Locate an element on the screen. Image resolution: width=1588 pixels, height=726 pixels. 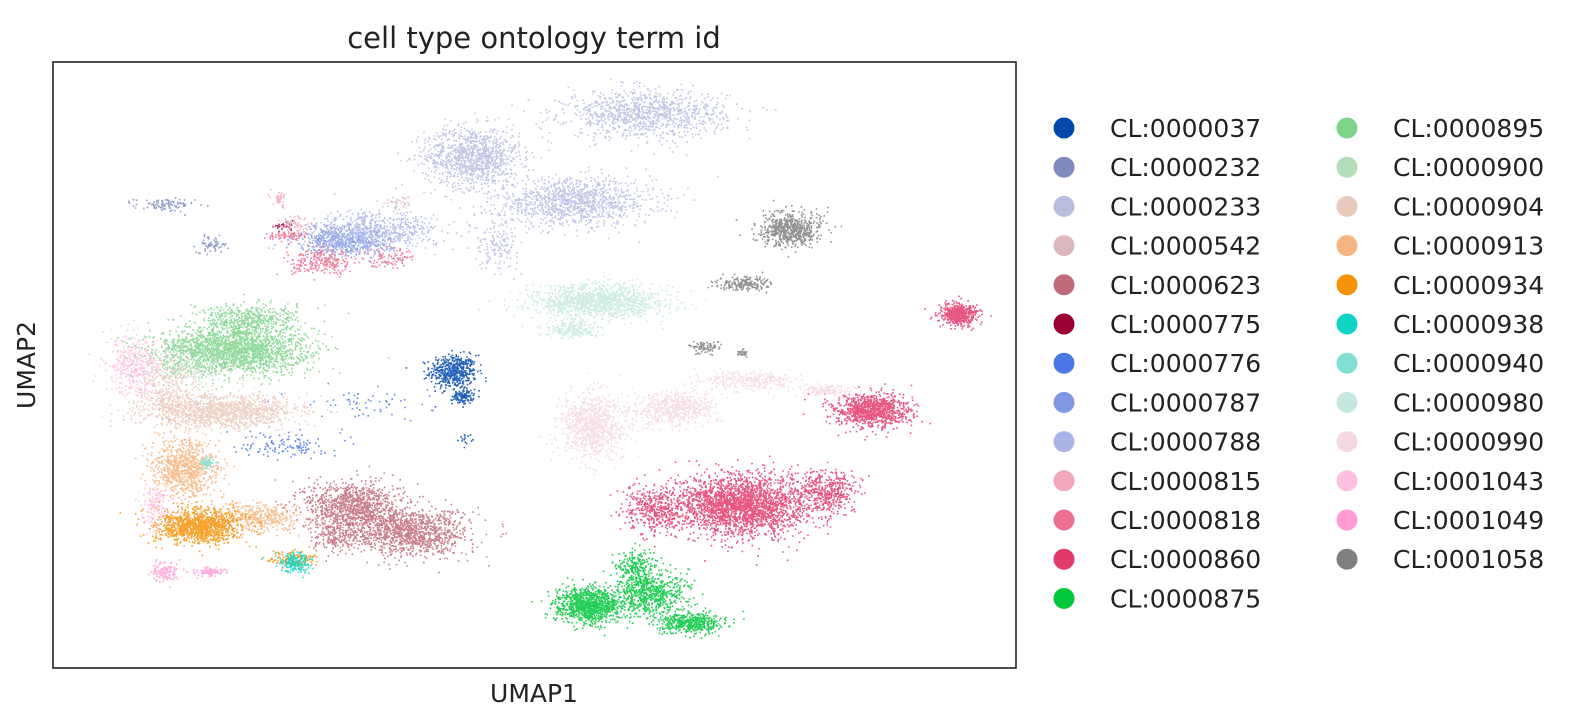
legend-item: CL:0000788 is located at coordinates (1157, 442).